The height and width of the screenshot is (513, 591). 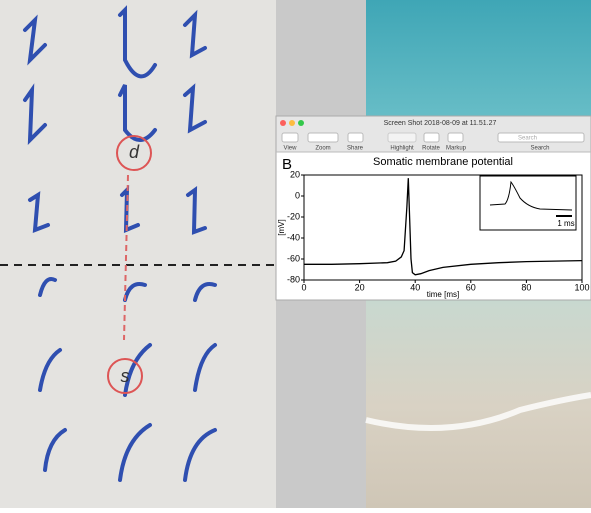 What do you see at coordinates (402, 137) in the screenshot?
I see `highlight-button` at bounding box center [402, 137].